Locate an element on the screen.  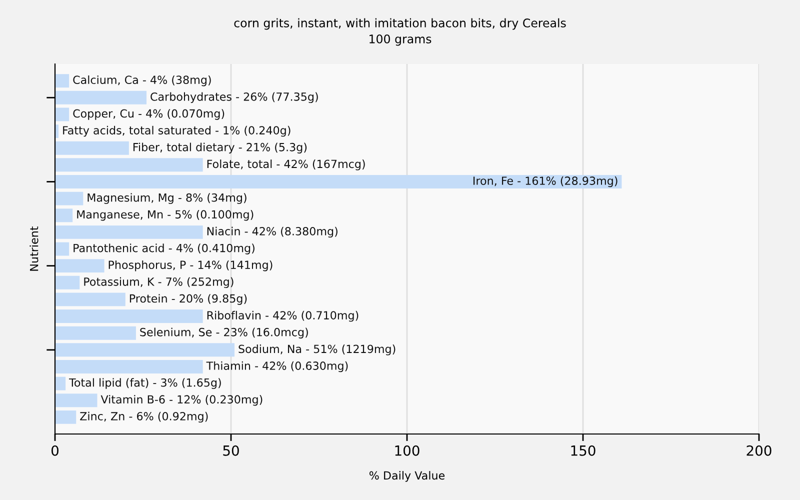
chart-subtitle: 100 grams is located at coordinates (401, 40).